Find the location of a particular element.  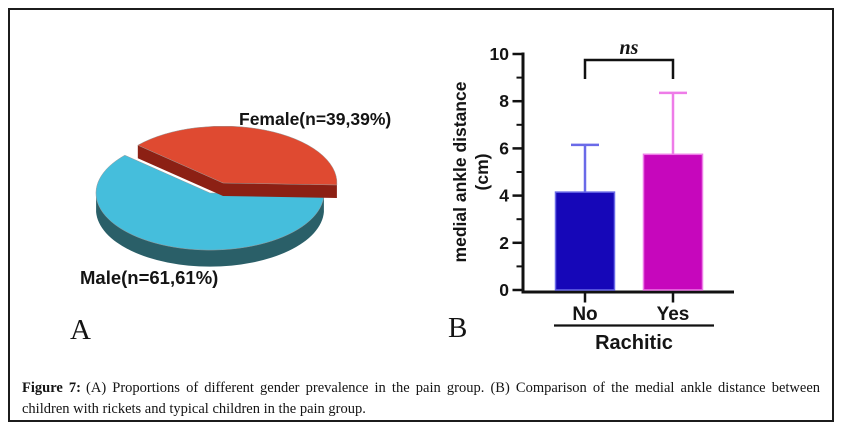

caption-figure-number: Figure 7: is located at coordinates (52, 388).